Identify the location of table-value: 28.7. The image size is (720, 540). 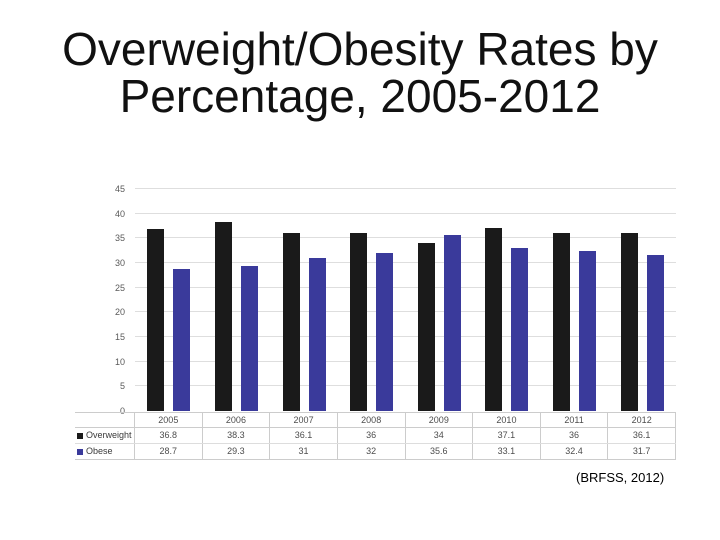
(169, 451).